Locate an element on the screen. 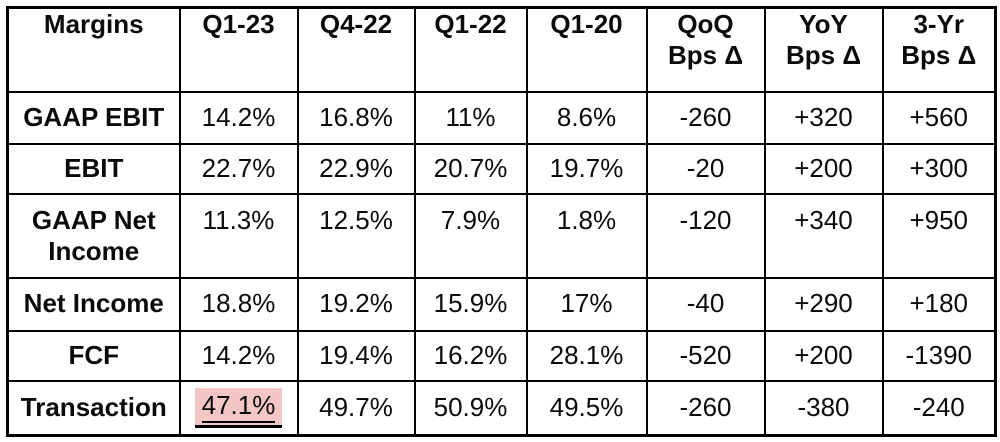  col-header-3yr-bps: 3-Yr Bps Δ is located at coordinates (939, 49).